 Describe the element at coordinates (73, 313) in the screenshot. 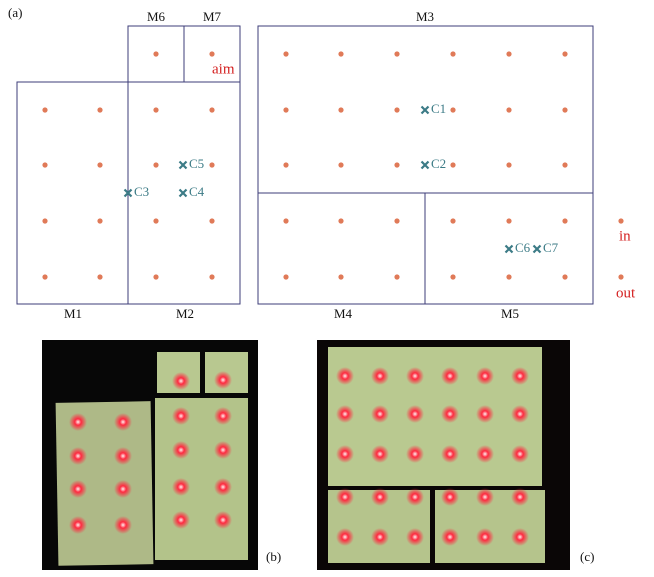

I see `module-label: M1` at that location.